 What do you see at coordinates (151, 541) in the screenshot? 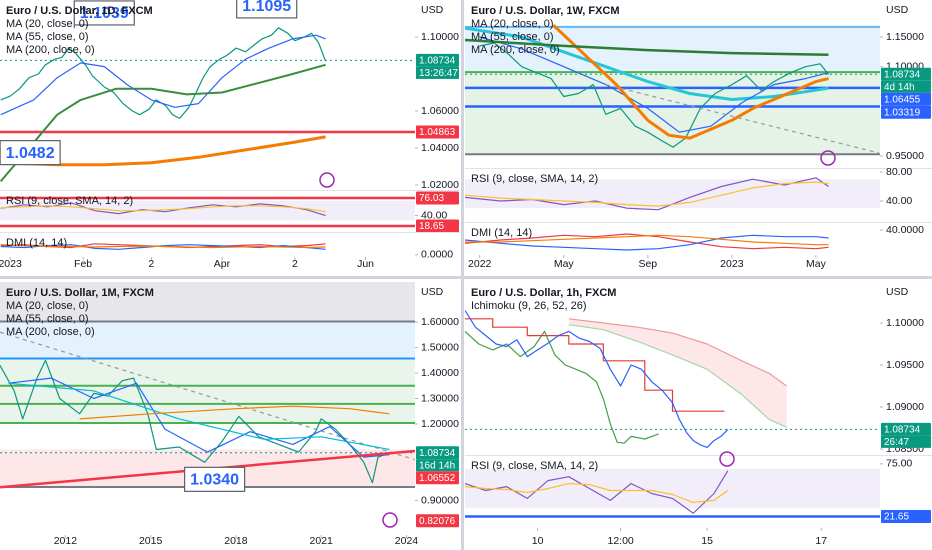
I see `x-tick-label: 2015` at bounding box center [151, 541].